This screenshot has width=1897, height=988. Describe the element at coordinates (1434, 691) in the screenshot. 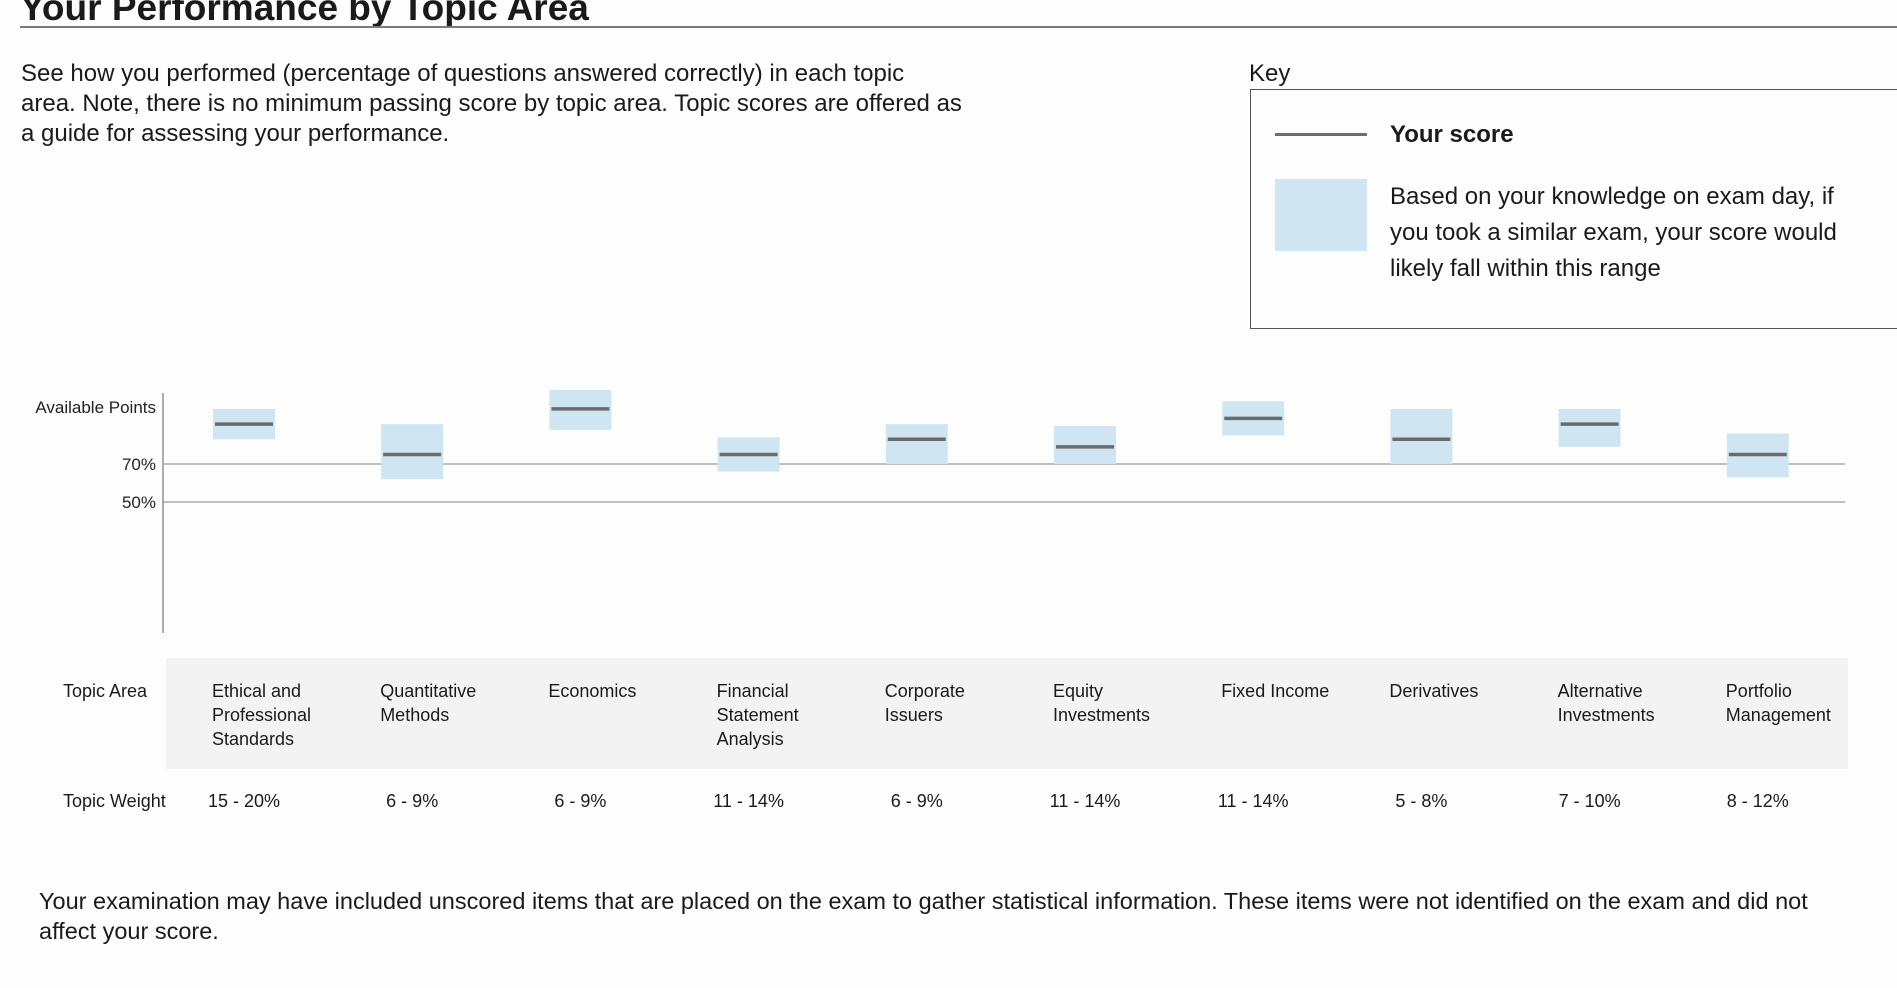

I see `topic-name-line: Derivatives` at that location.